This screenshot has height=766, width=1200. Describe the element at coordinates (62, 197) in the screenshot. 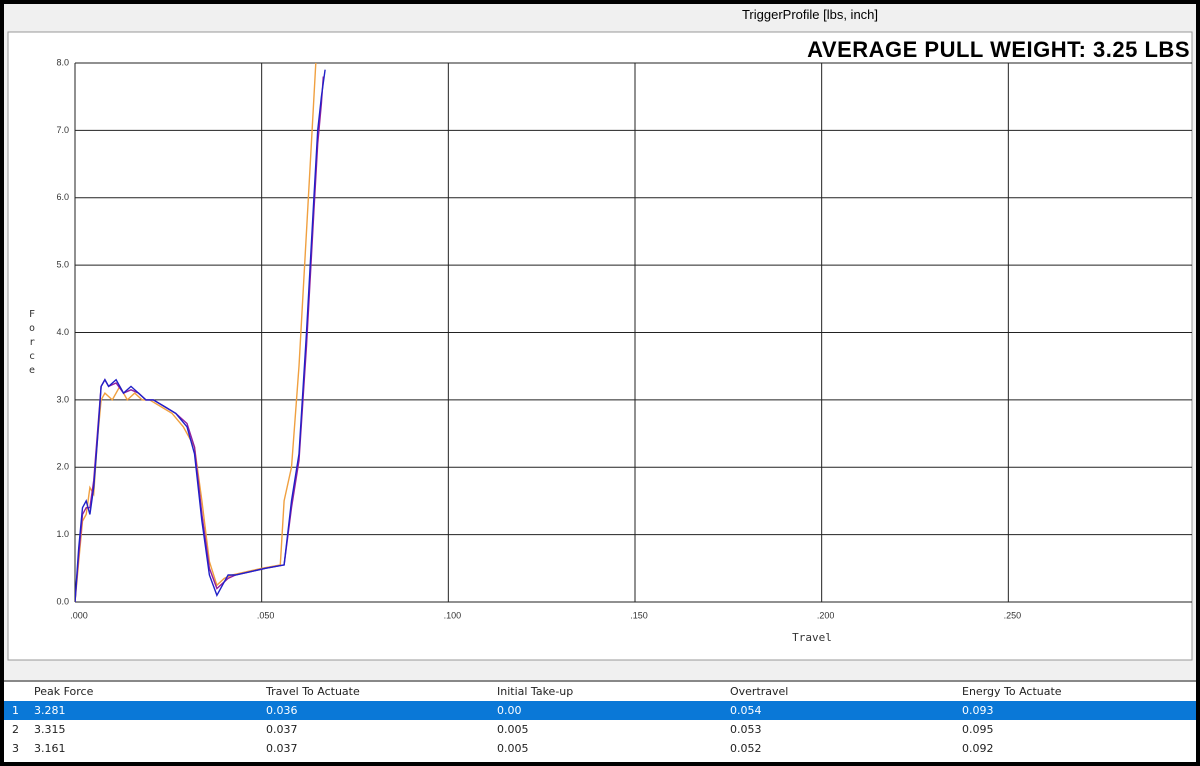

I see `y-tick-label: 6.0` at that location.